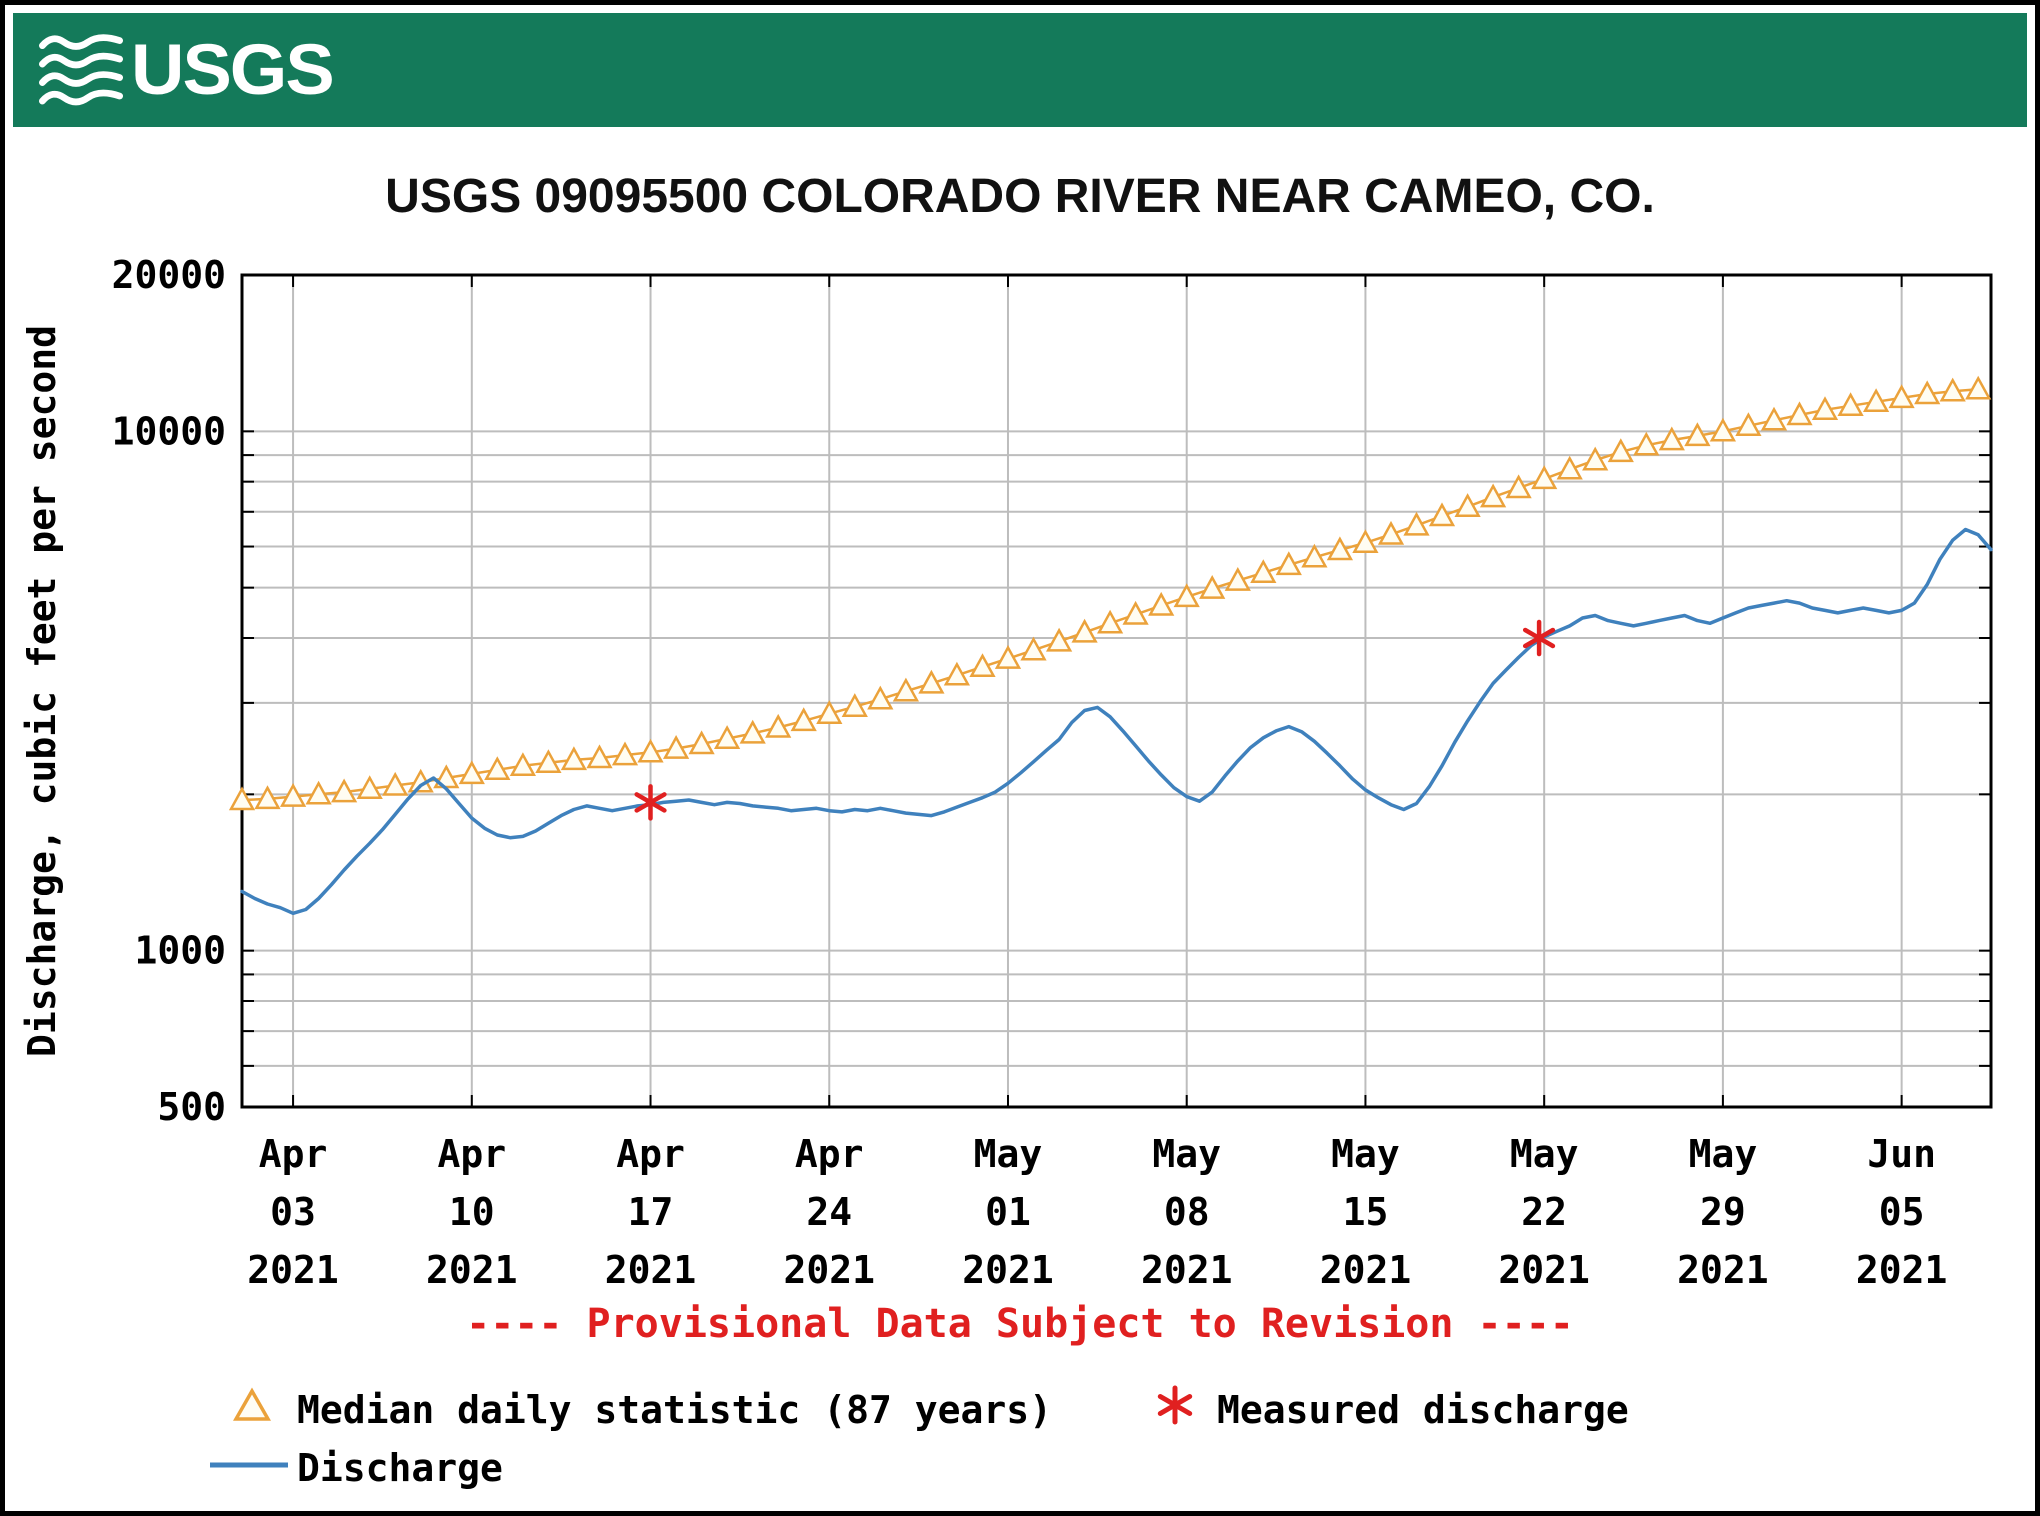 The width and height of the screenshot is (2040, 1516). I want to click on usgs-logo: USGS, so click(174, 69).